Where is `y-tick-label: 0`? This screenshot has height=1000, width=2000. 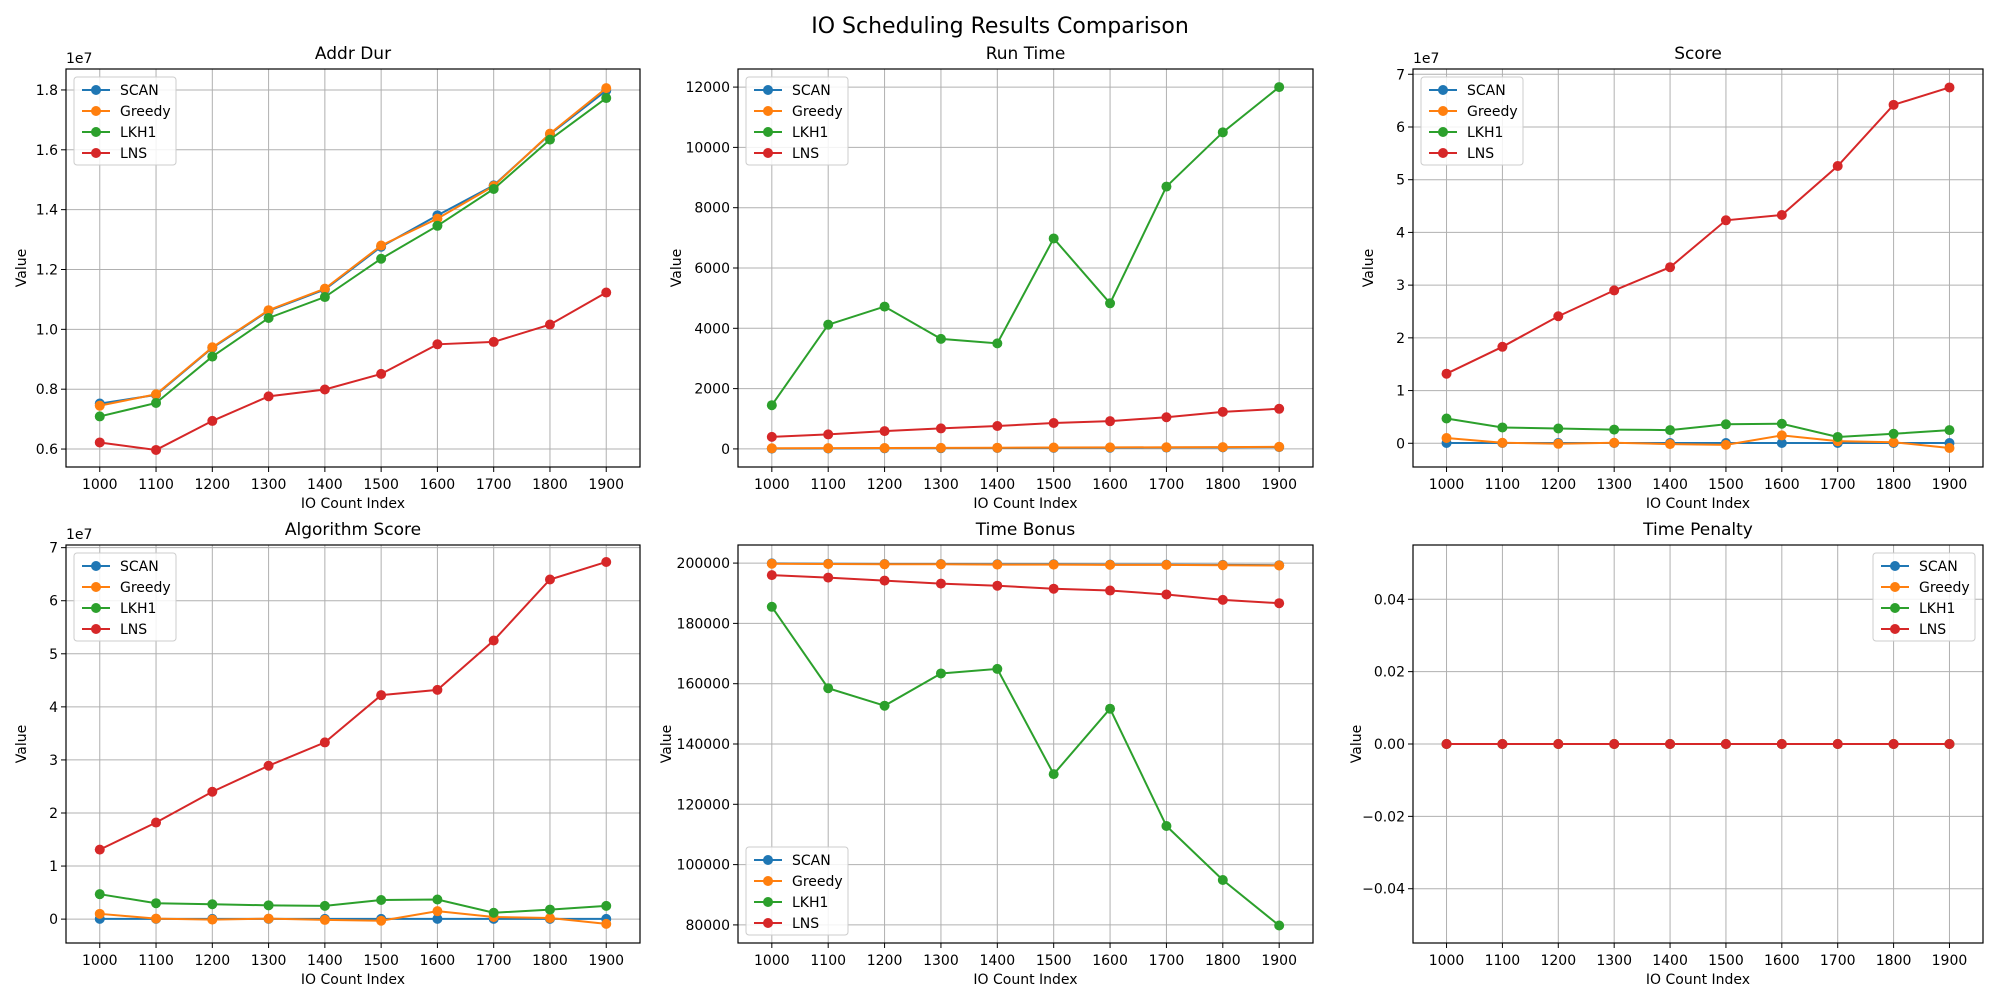 y-tick-label: 0 is located at coordinates (1400, 444).